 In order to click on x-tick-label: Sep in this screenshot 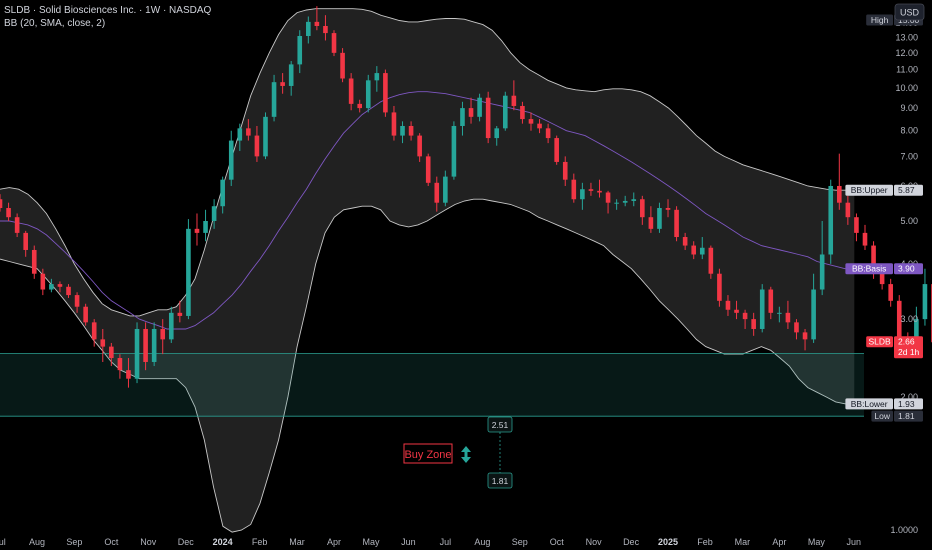, I will do `click(74, 542)`.